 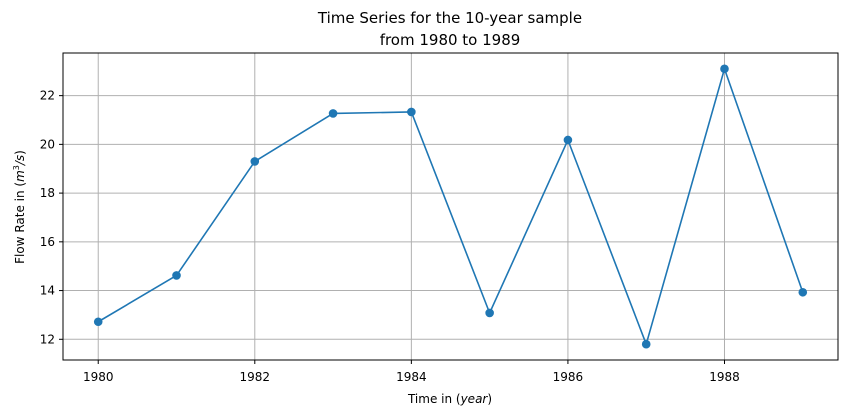 I want to click on x-tick-label: 1988, so click(x=724, y=377).